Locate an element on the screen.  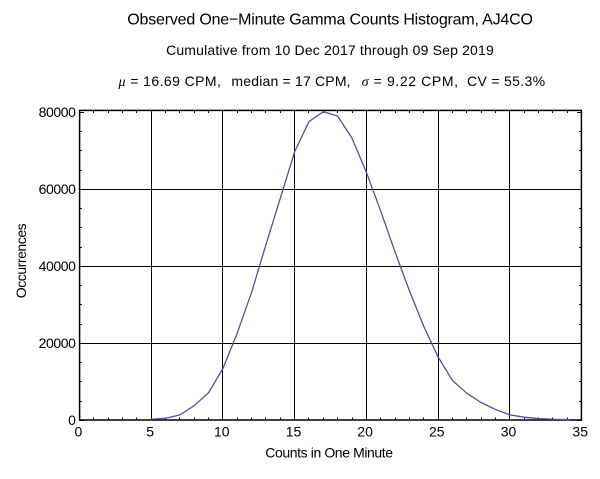
svg-text: Counts in One Minute is located at coordinates (329, 453).